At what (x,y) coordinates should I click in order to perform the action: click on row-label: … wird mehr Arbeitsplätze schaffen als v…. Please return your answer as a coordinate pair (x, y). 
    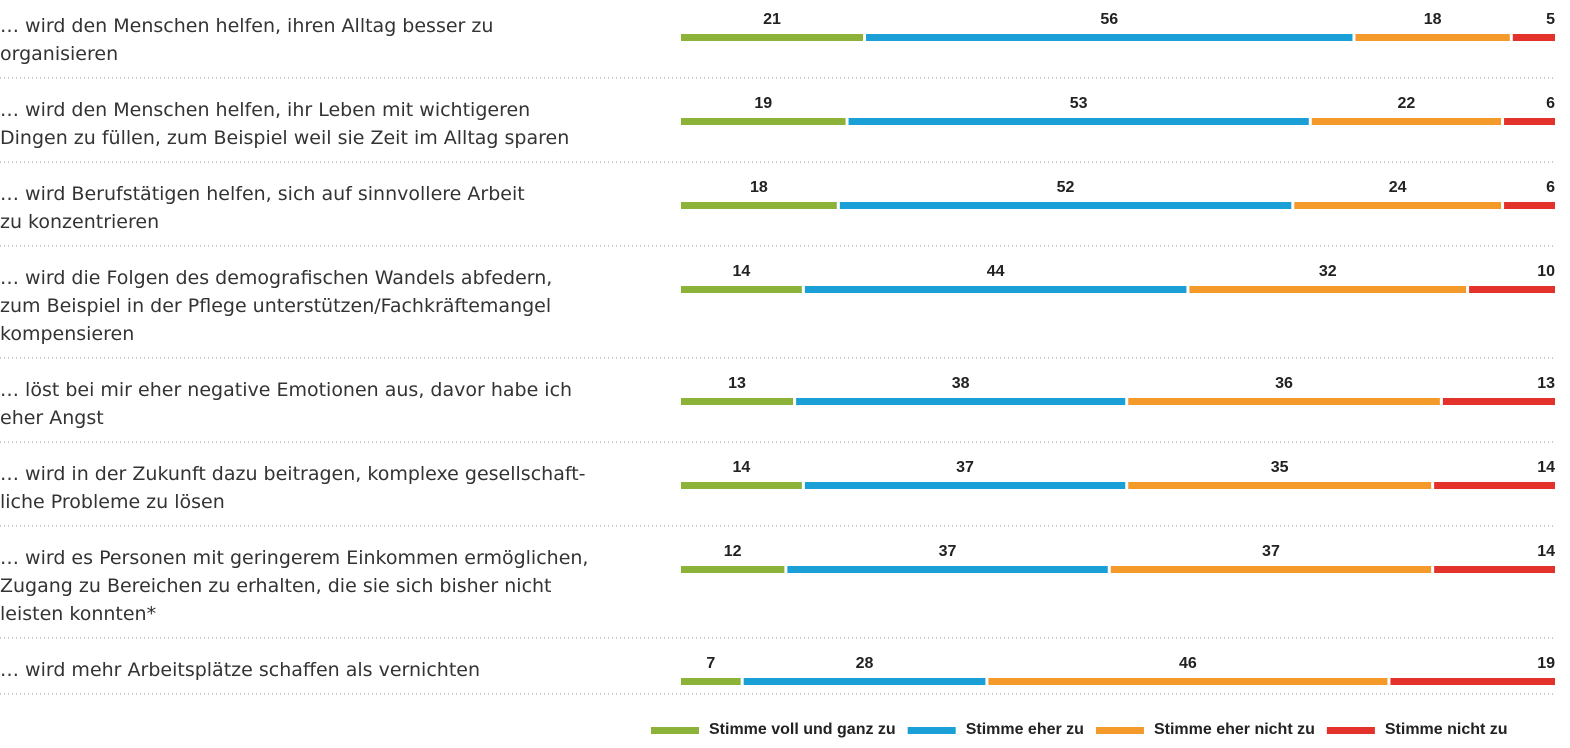
    Looking at the image, I should click on (240, 670).